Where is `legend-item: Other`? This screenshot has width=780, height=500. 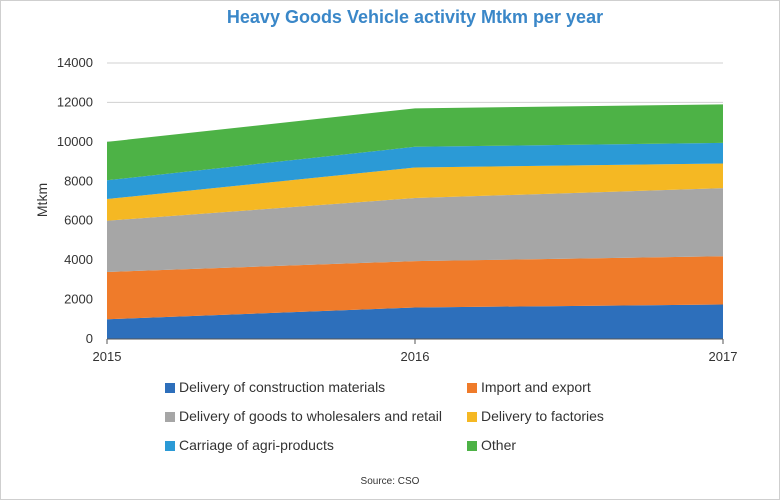
legend-item: Other is located at coordinates (491, 445).